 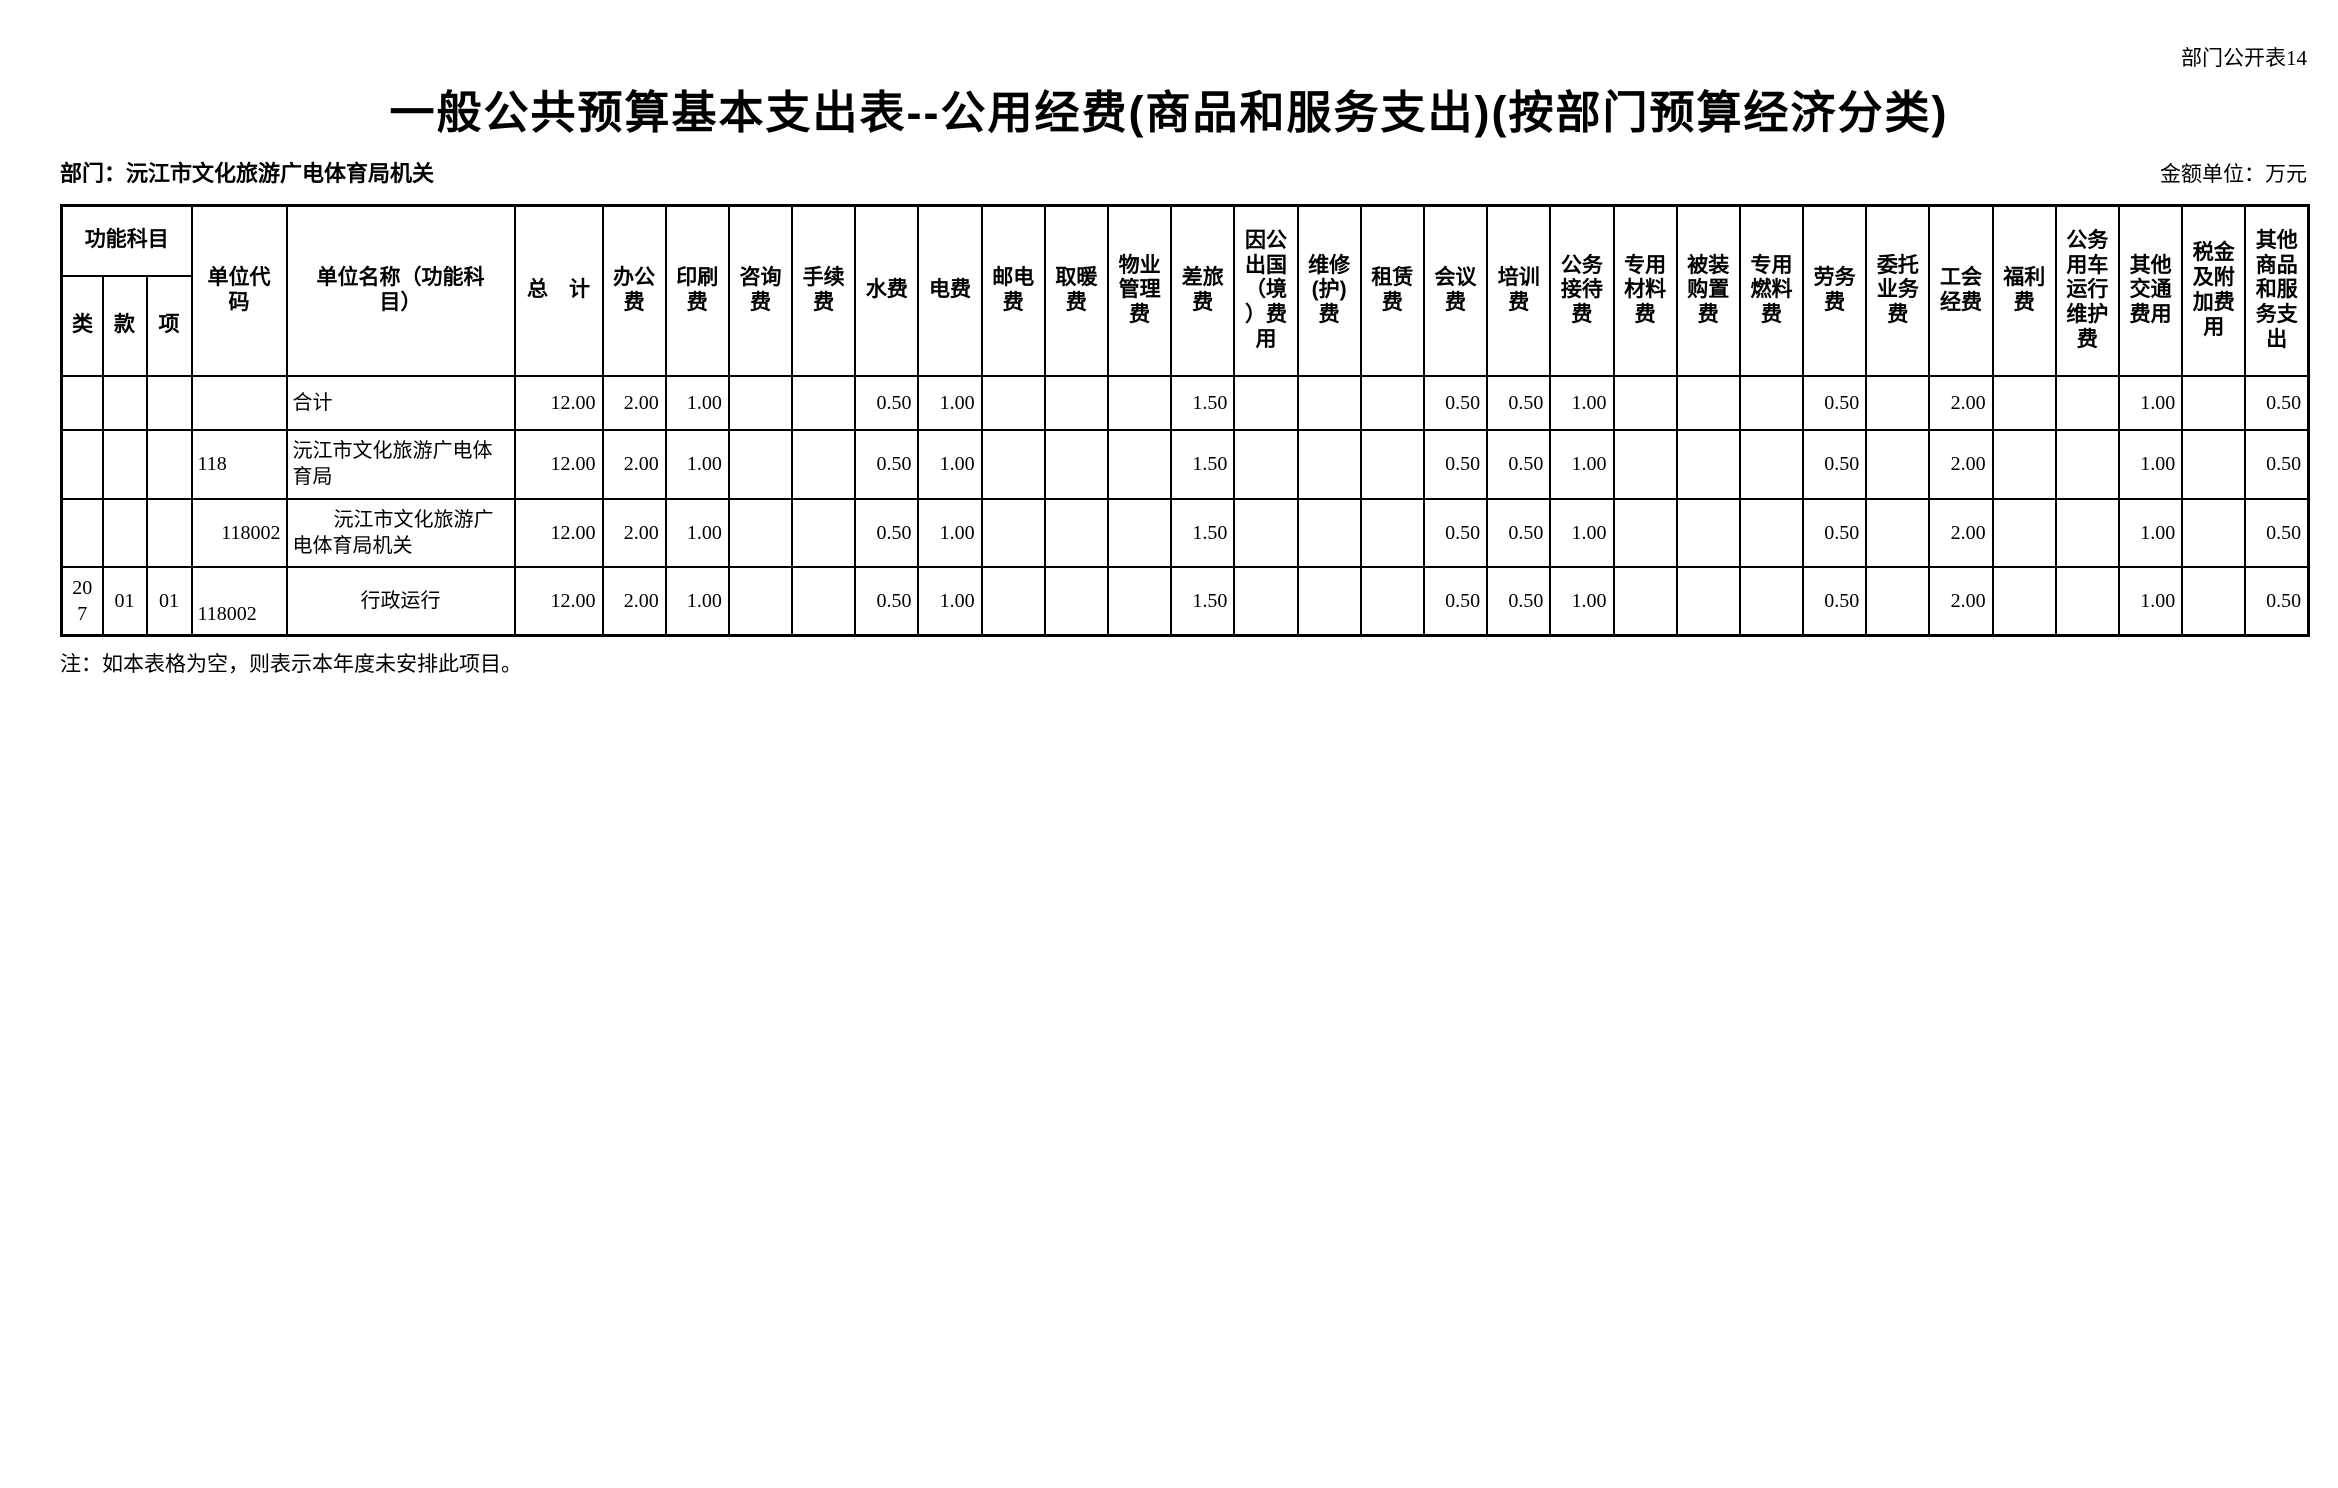 I want to click on header-fee-col: 水费, so click(x=887, y=290).